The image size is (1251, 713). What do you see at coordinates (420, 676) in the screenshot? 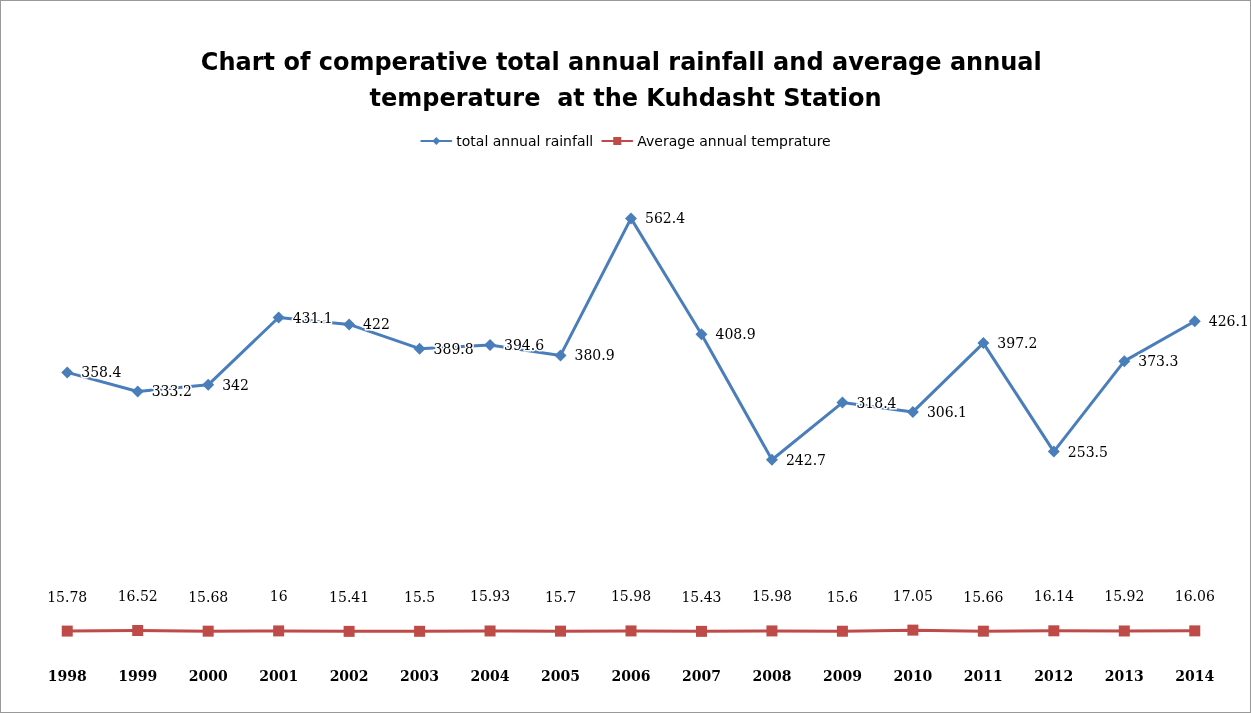
I see `x-tick-label: 2003` at bounding box center [420, 676].